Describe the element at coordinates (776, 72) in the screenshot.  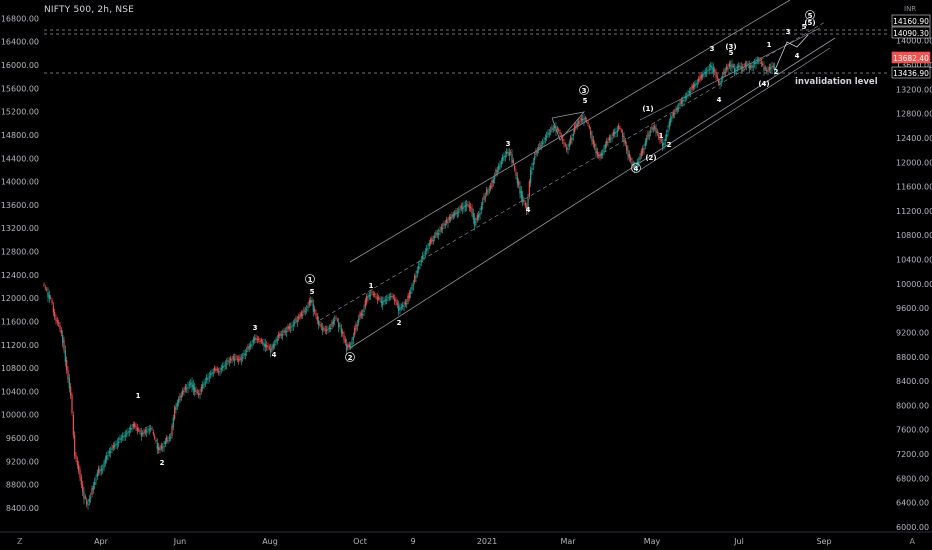
I see `wave-label: 2` at that location.